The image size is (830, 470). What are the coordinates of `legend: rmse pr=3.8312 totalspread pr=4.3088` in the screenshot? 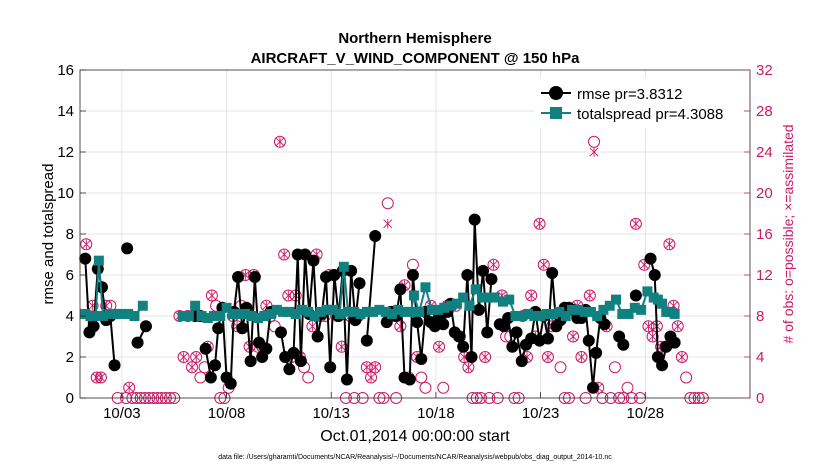 It's located at (639, 103).